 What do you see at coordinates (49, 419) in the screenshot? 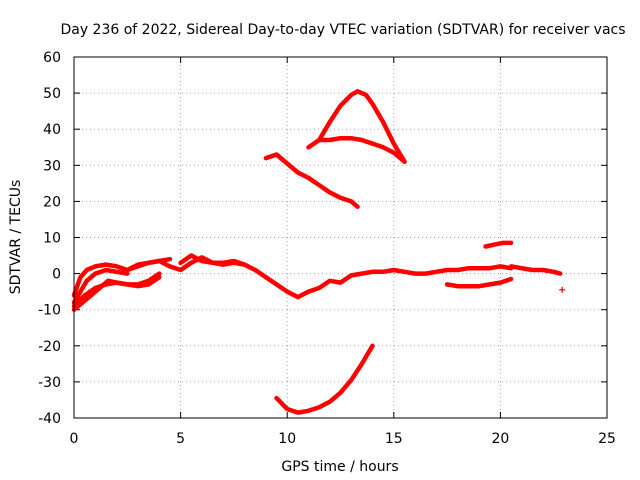
I see `y-tick-label: -40` at bounding box center [49, 419].